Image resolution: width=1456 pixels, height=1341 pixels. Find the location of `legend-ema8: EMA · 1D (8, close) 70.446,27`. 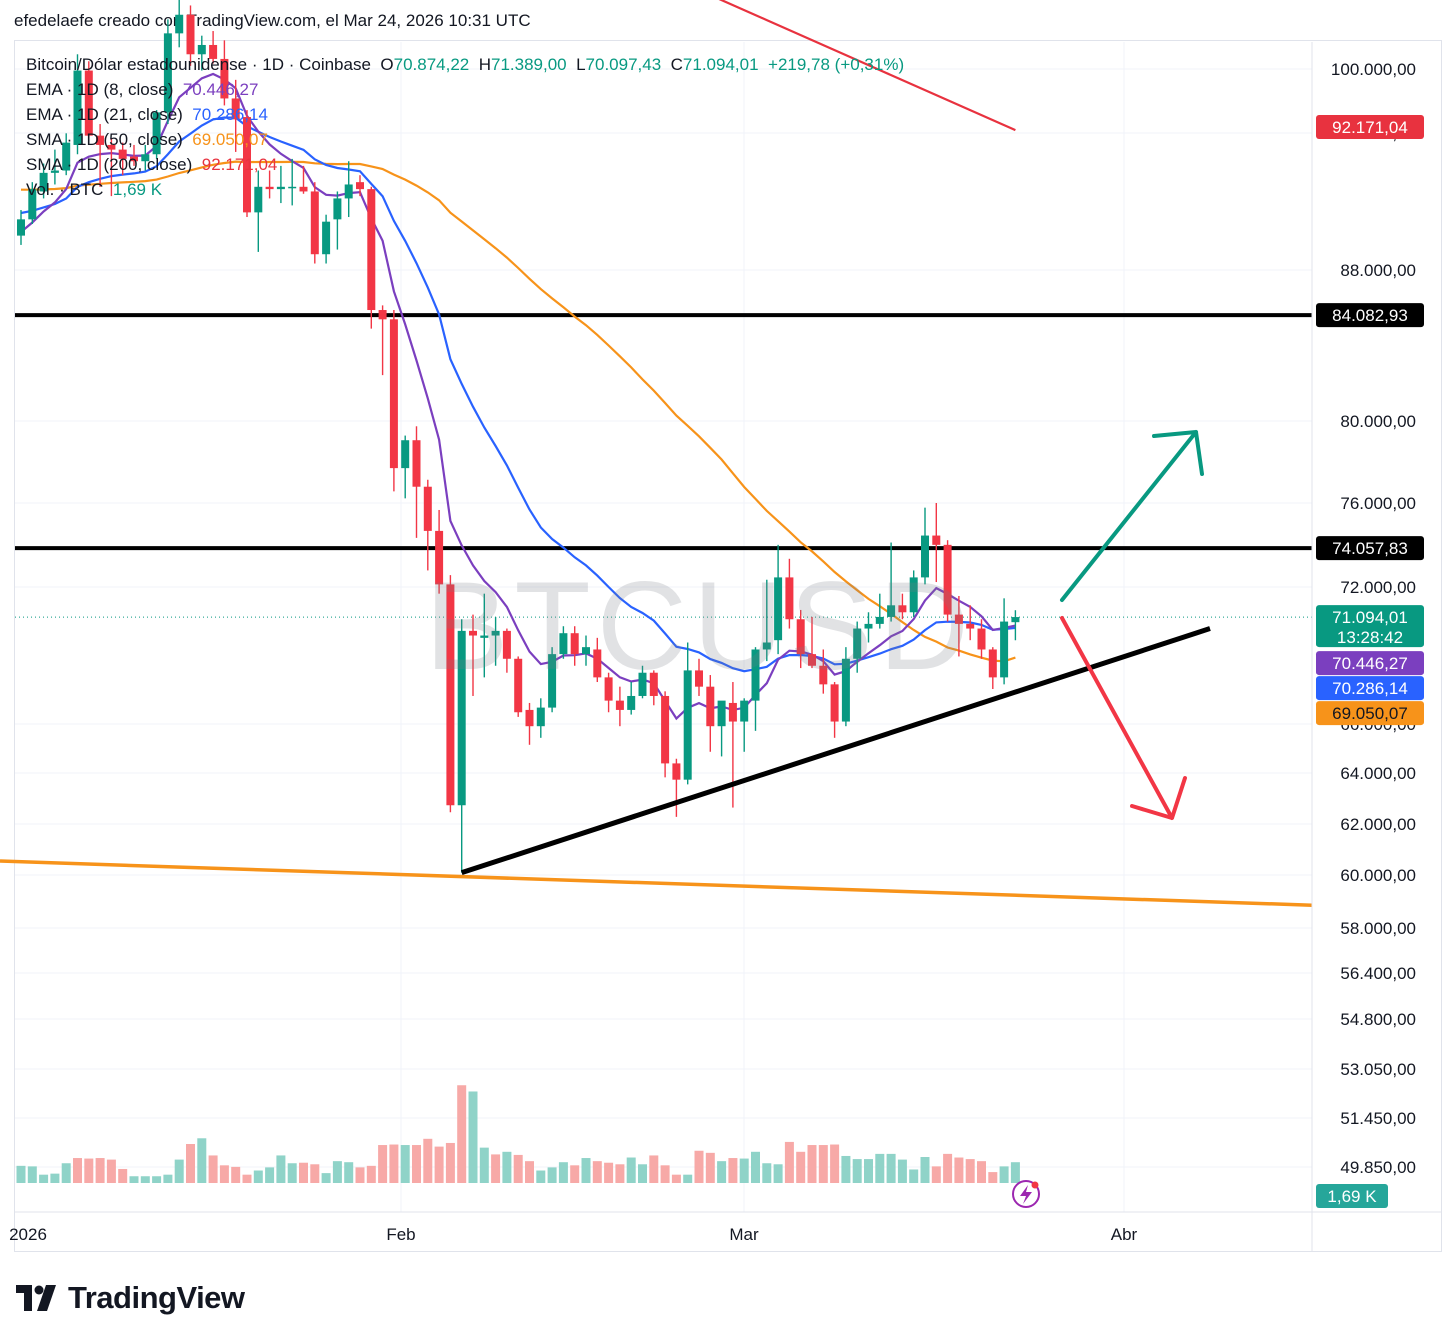

legend-ema8: EMA · 1D (8, close) 70.446,27 is located at coordinates (465, 89).